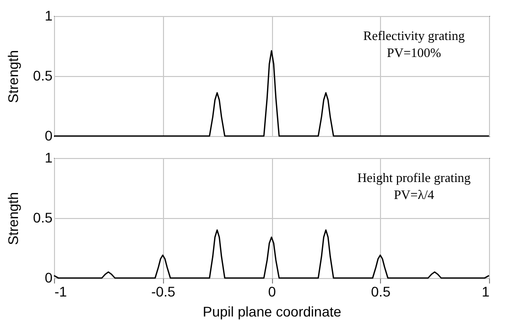 Image resolution: width=529 pixels, height=321 pixels. What do you see at coordinates (272, 292) in the screenshot?
I see `x-tick-label: 0` at bounding box center [272, 292].